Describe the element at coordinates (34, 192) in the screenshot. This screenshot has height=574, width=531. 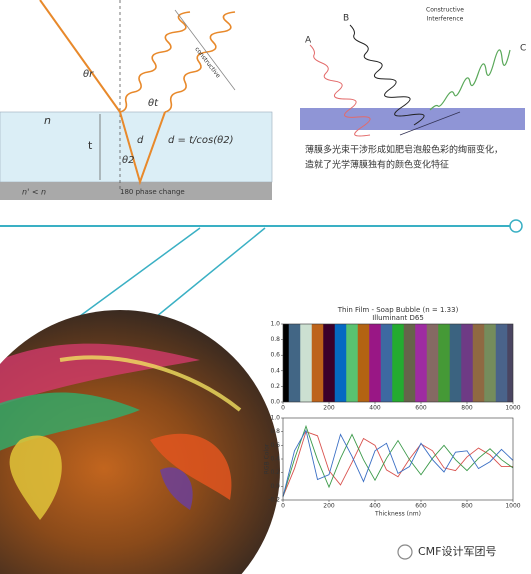
I see `substrate-label: n' < n` at that location.